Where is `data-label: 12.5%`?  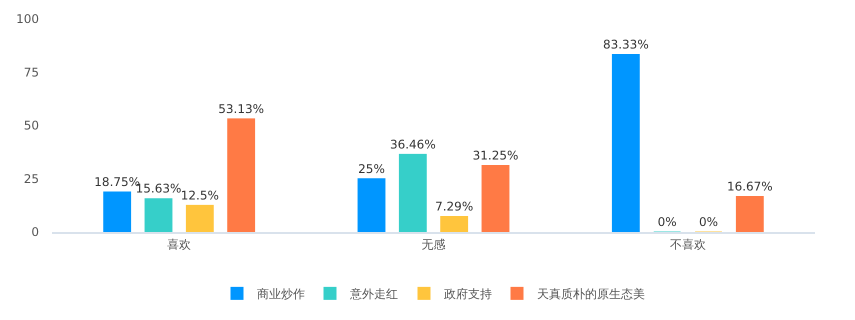
data-label: 12.5% is located at coordinates (199, 195).